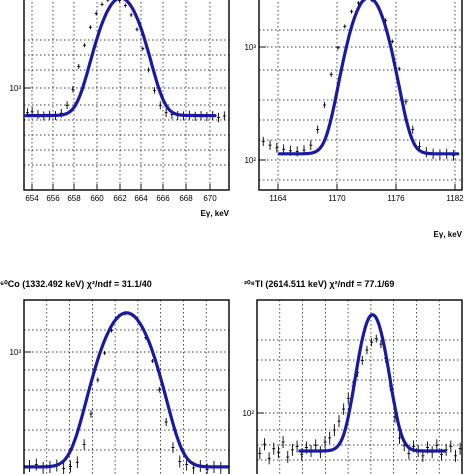  What do you see at coordinates (163, 198) in the screenshot?
I see `x-tick-label: 666` at bounding box center [163, 198].